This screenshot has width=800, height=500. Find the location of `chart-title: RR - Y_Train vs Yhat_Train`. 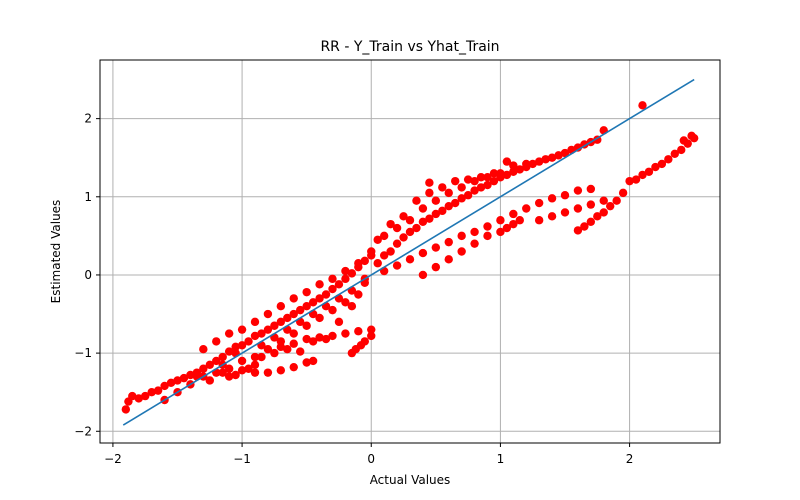

chart-title: RR - Y_Train vs Yhat_Train is located at coordinates (409, 47).